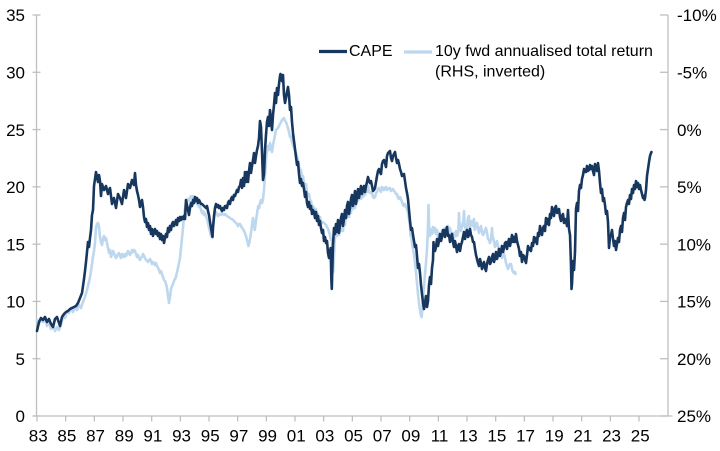 The height and width of the screenshot is (451, 720). What do you see at coordinates (15, 302) in the screenshot?
I see `svg-text: 10` at bounding box center [15, 302].